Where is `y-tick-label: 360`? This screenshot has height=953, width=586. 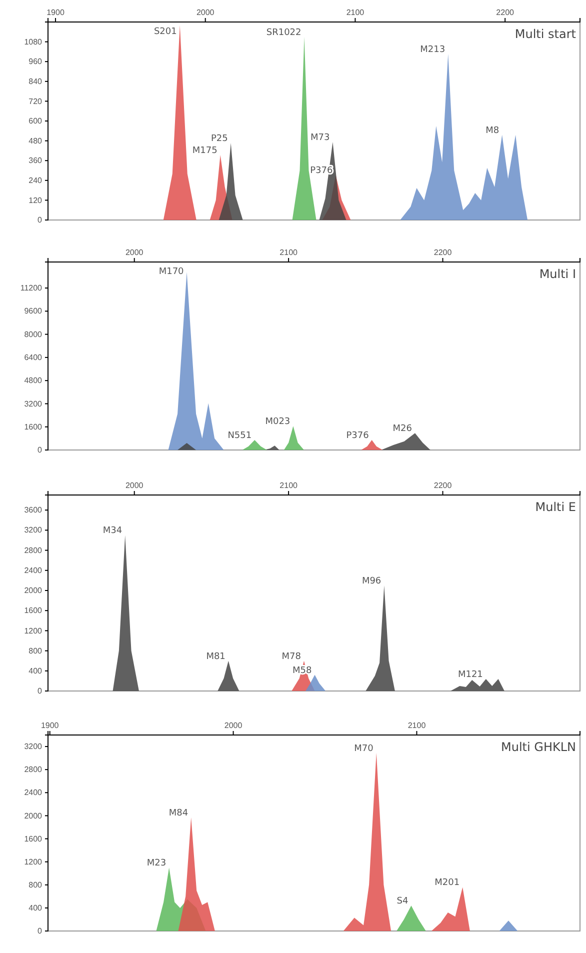 y-tick-label: 360 is located at coordinates (35, 161).